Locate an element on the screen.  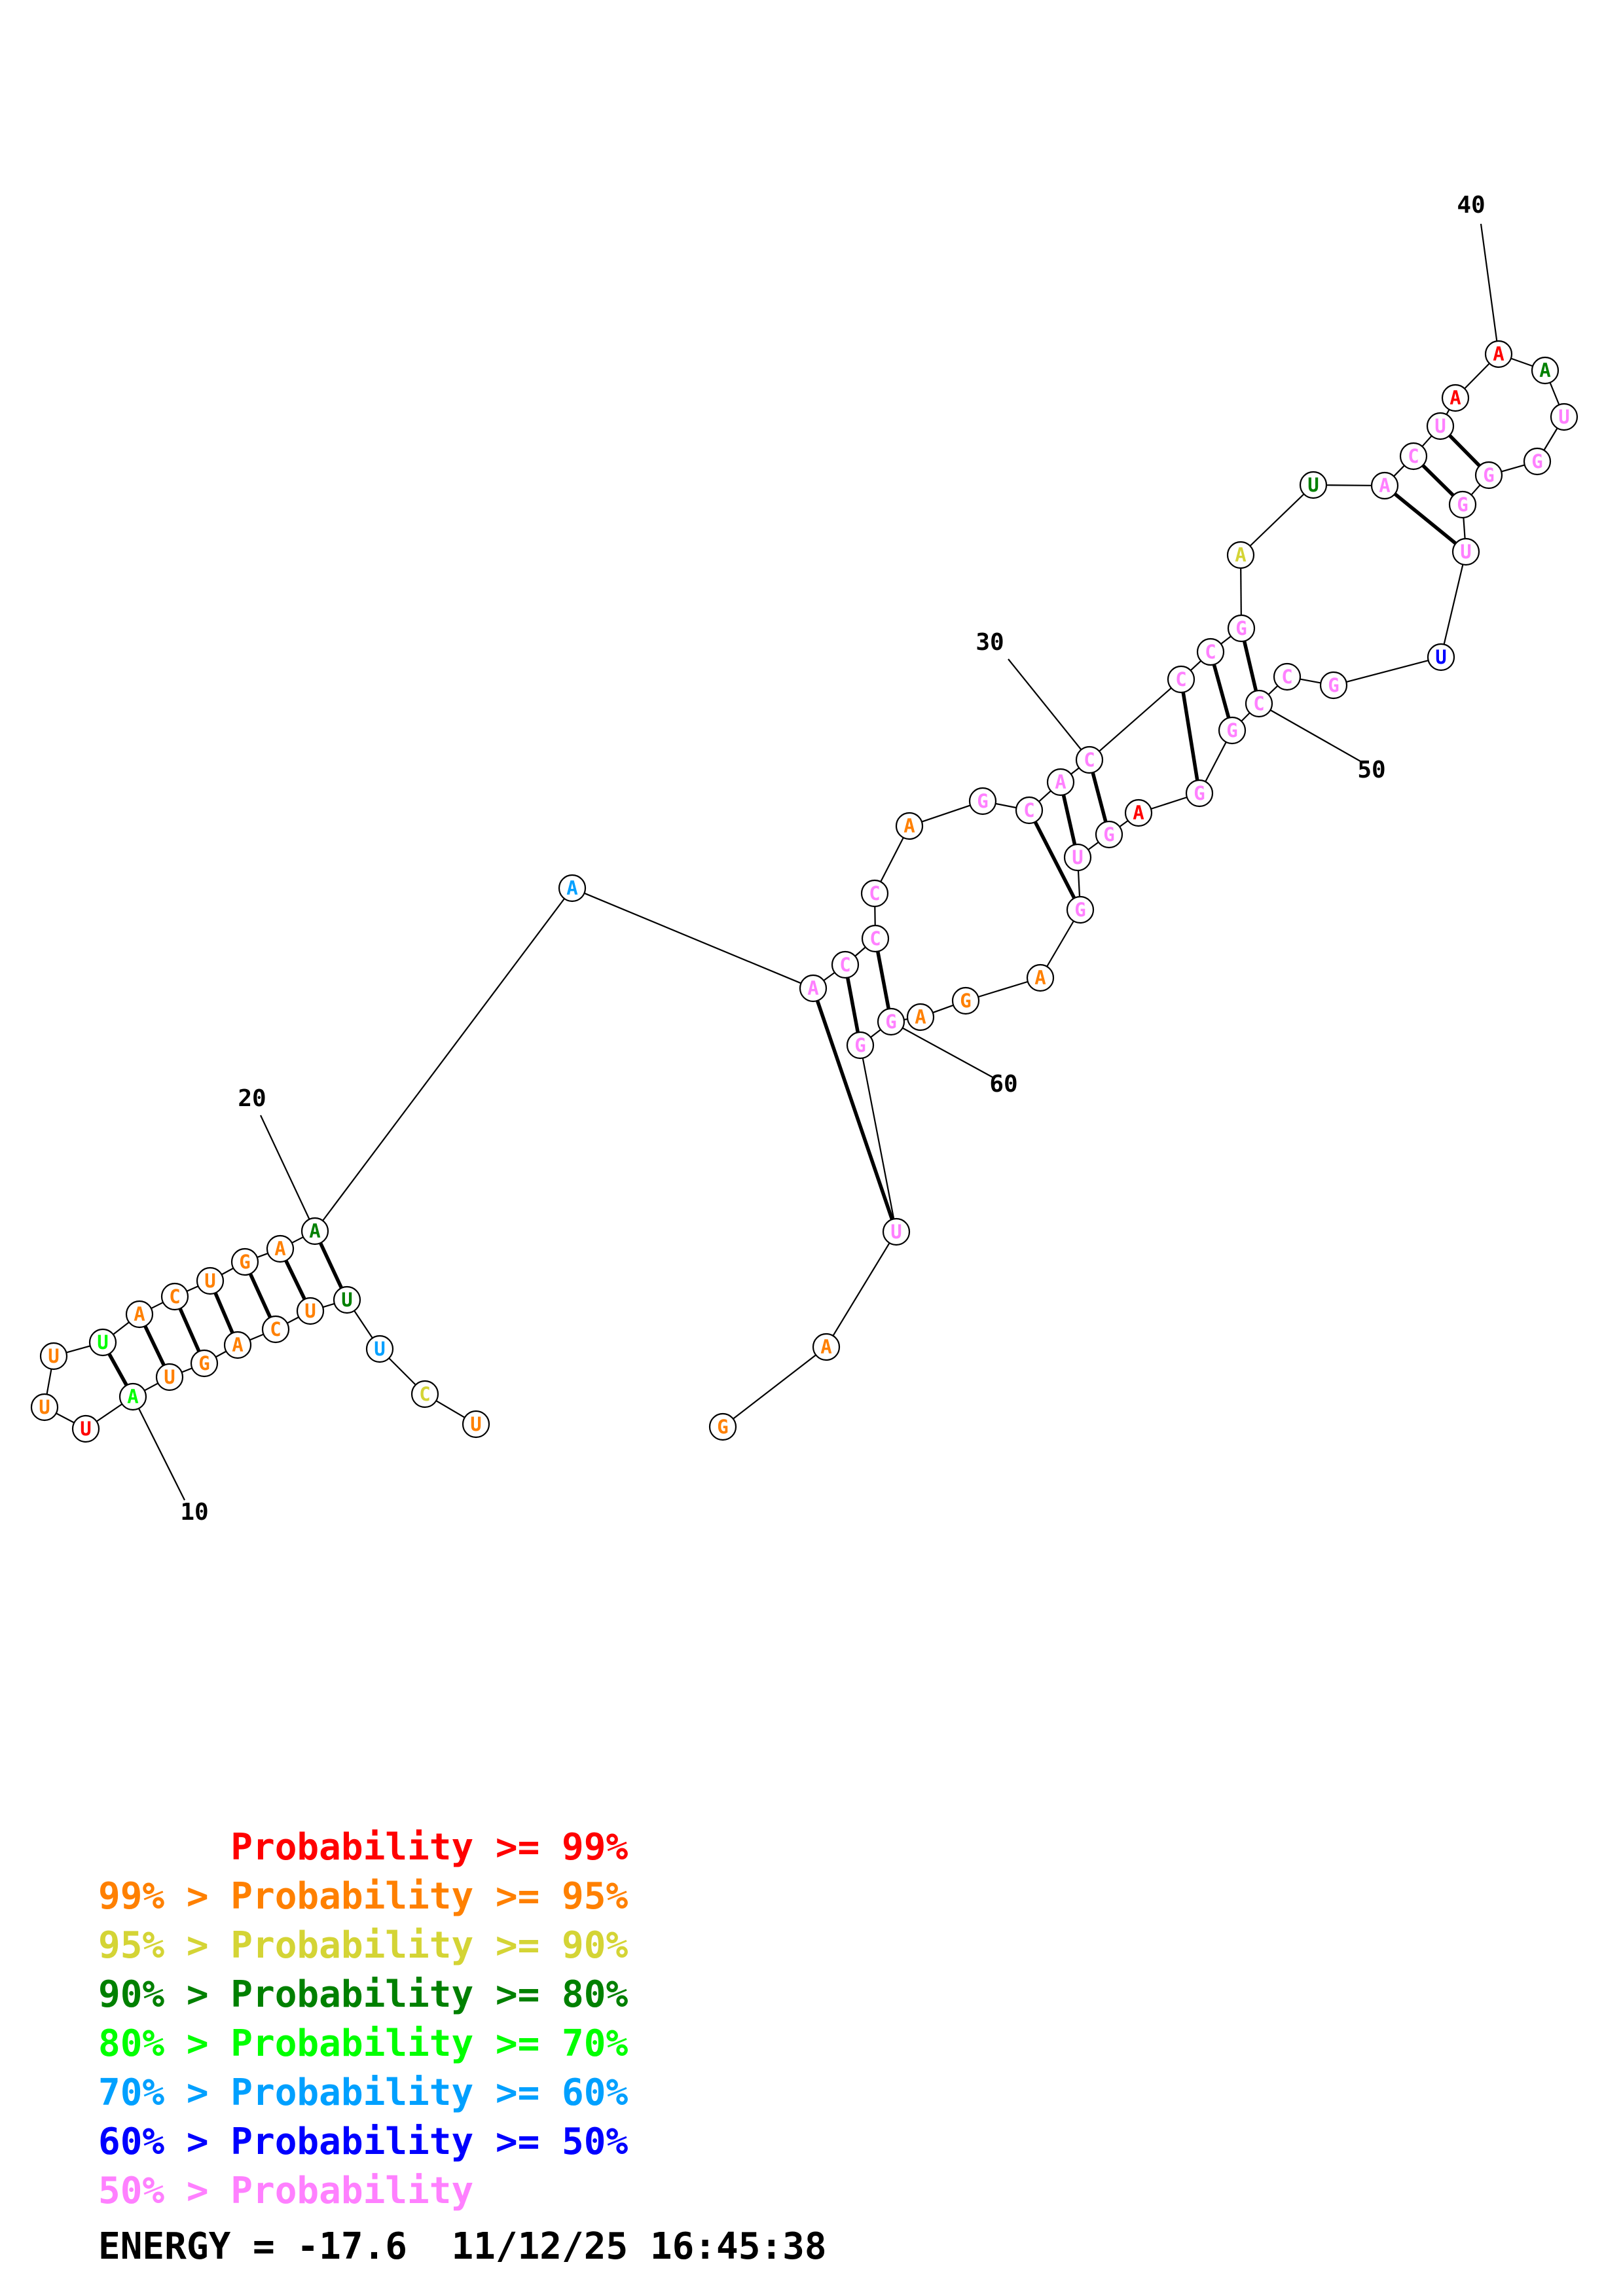
legend-entry-70: 80% > Probability >= 70% is located at coordinates (363, 2043).